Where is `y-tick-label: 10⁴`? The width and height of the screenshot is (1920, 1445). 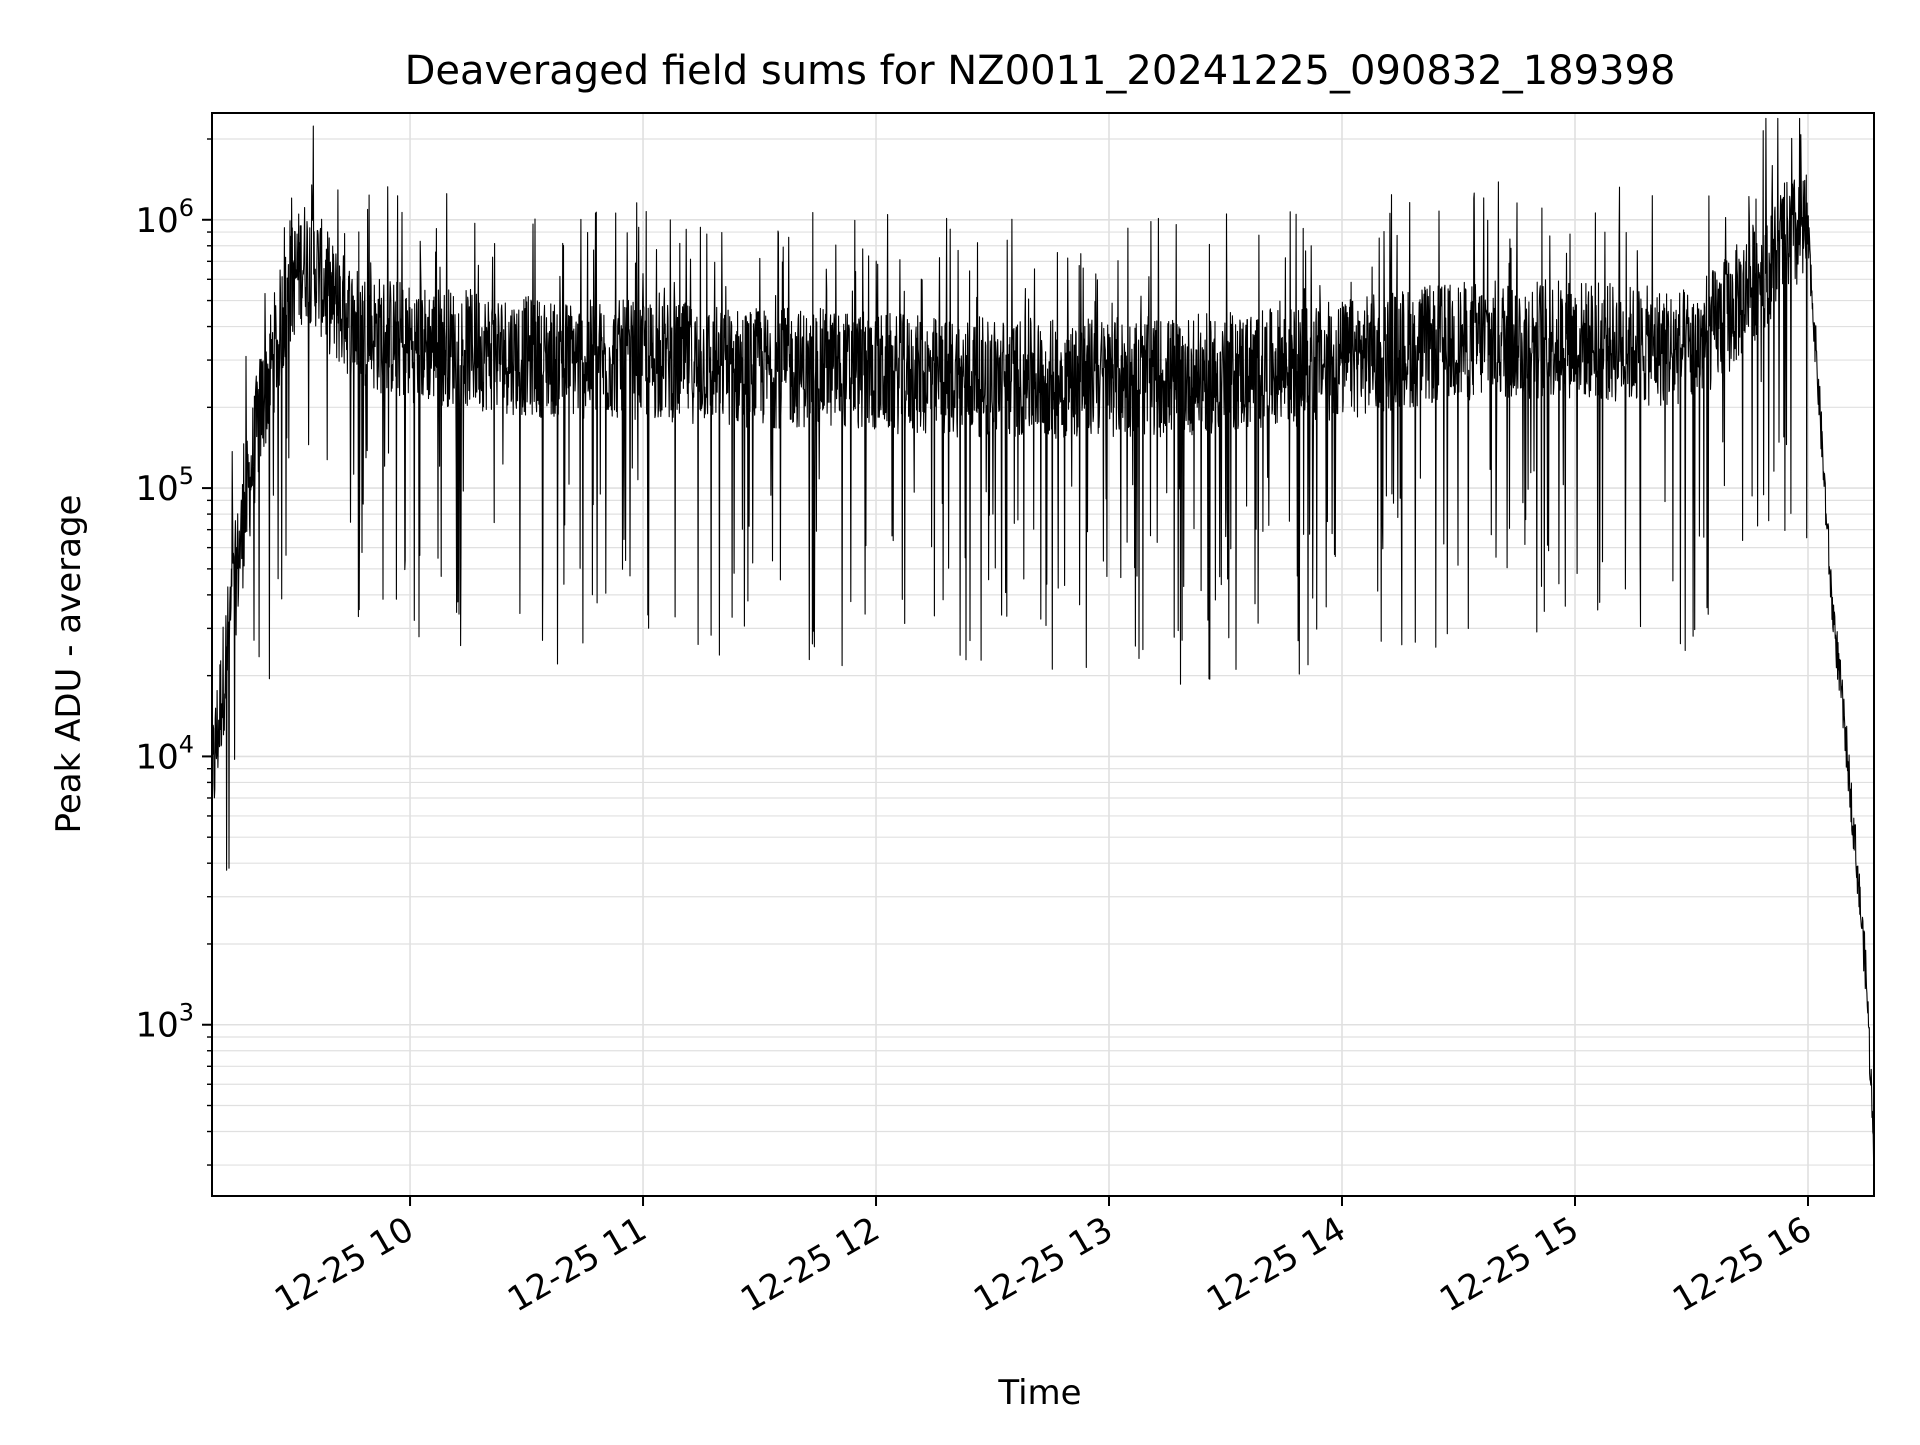
y-tick-label: 10⁴ is located at coordinates (164, 753).